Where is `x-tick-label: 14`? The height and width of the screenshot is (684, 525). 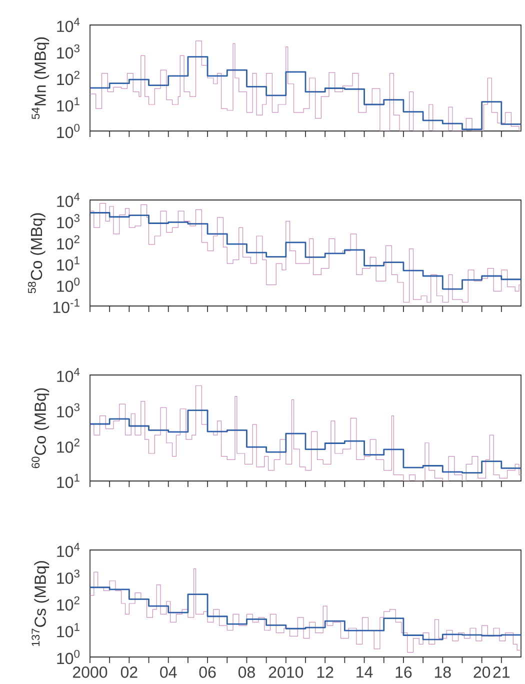
x-tick-label: 14 is located at coordinates (364, 672).